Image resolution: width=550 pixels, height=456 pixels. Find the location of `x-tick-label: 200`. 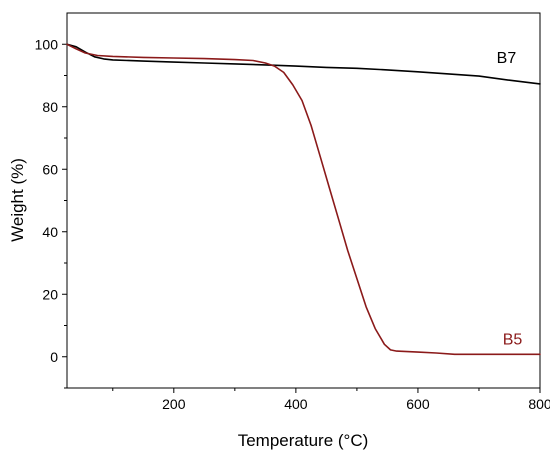

x-tick-label: 200 is located at coordinates (174, 404).